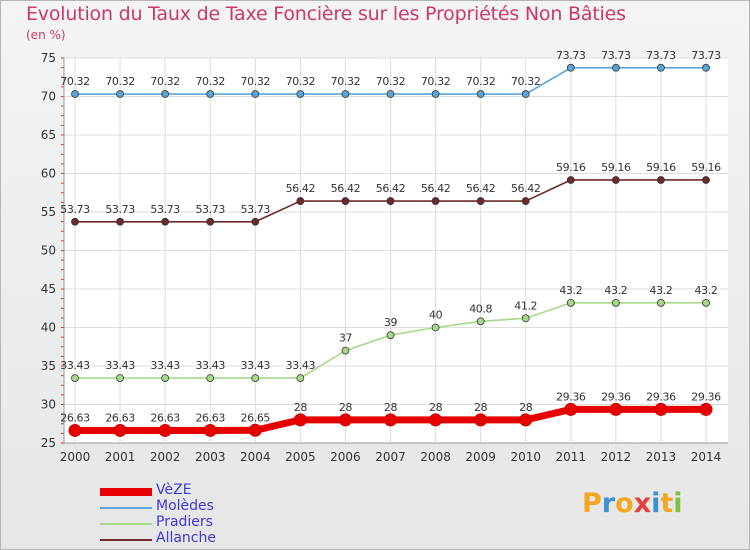 The height and width of the screenshot is (550, 750). What do you see at coordinates (435, 457) in the screenshot?
I see `x-tick-label: 2008` at bounding box center [435, 457].